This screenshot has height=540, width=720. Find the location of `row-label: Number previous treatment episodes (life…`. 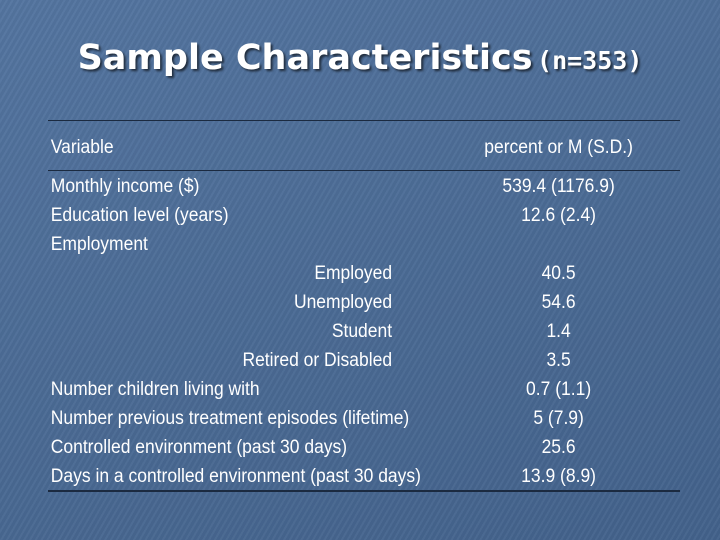

row-label: Number previous treatment episodes (life… is located at coordinates (230, 418).